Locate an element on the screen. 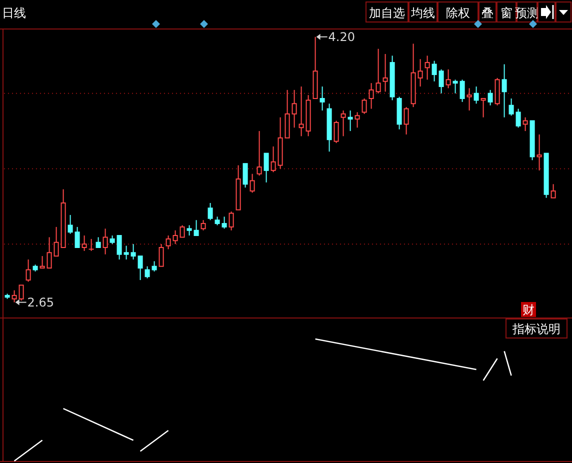 This screenshot has height=463, width=572. text: 除权 is located at coordinates (458, 13).